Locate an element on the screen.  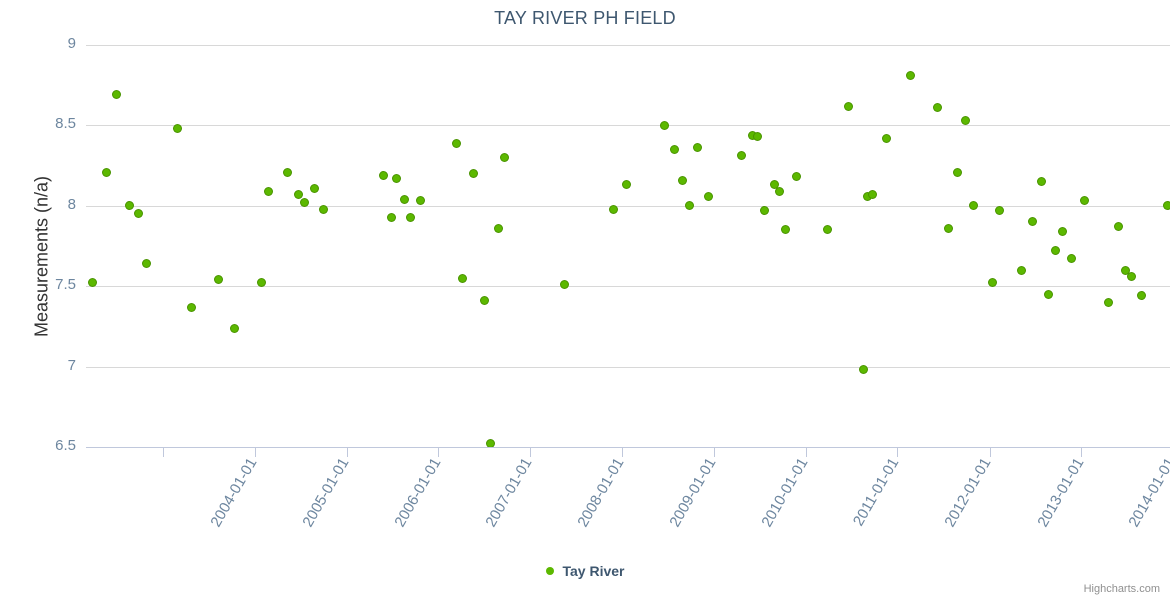
highcharts-credits-link: Highcharts.com is located at coordinates (1121, 589).